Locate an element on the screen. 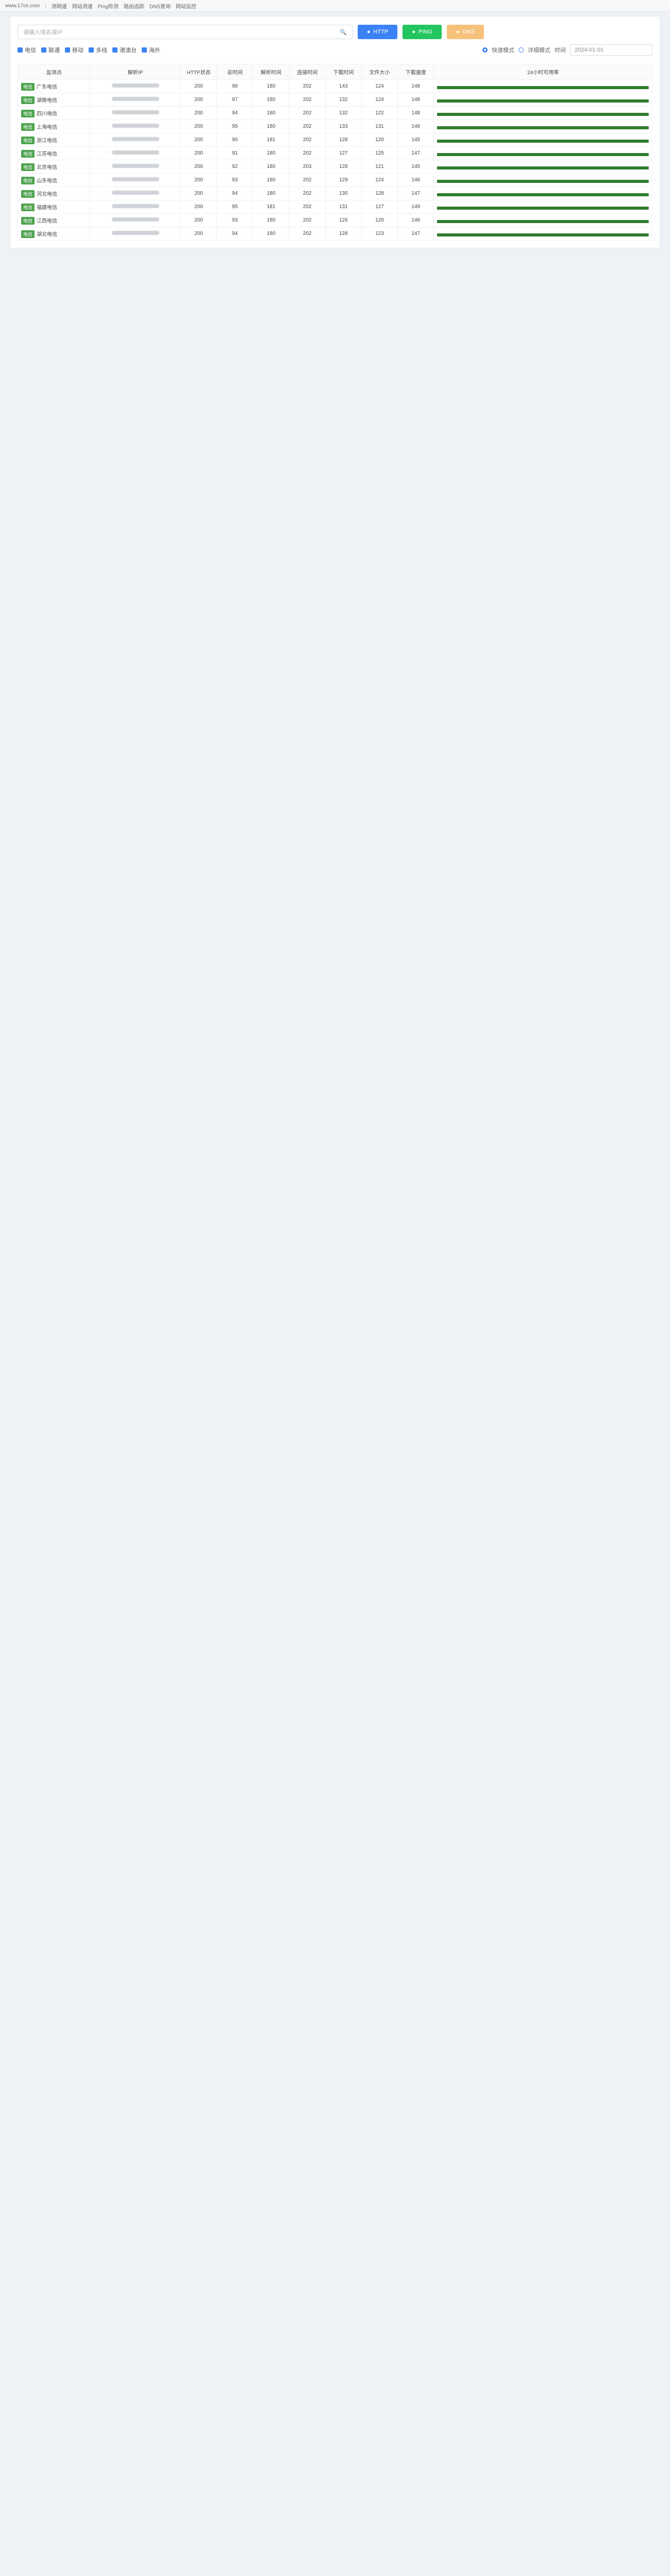  checkbox-4: 港澳台 is located at coordinates (124, 50).